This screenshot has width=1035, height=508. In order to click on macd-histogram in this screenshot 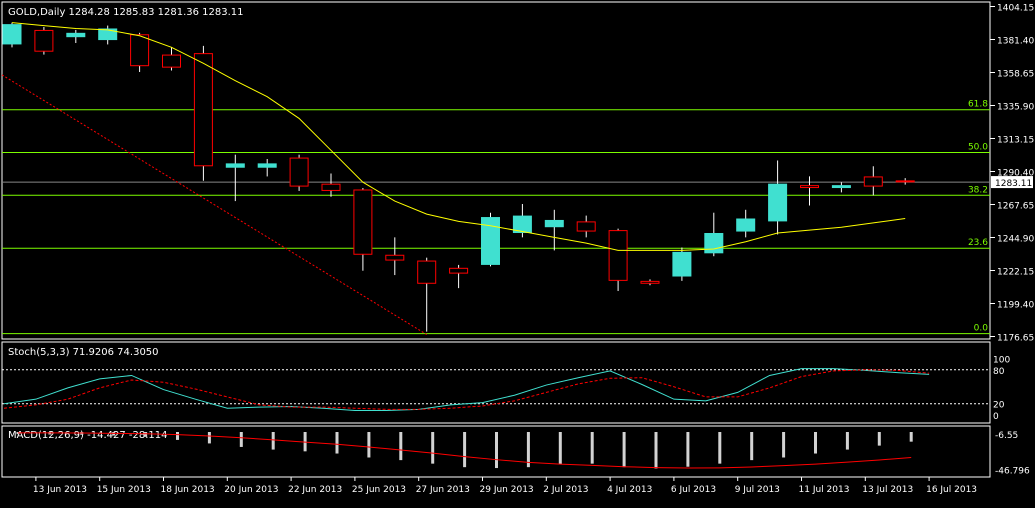, I will do `click(464, 450)`.